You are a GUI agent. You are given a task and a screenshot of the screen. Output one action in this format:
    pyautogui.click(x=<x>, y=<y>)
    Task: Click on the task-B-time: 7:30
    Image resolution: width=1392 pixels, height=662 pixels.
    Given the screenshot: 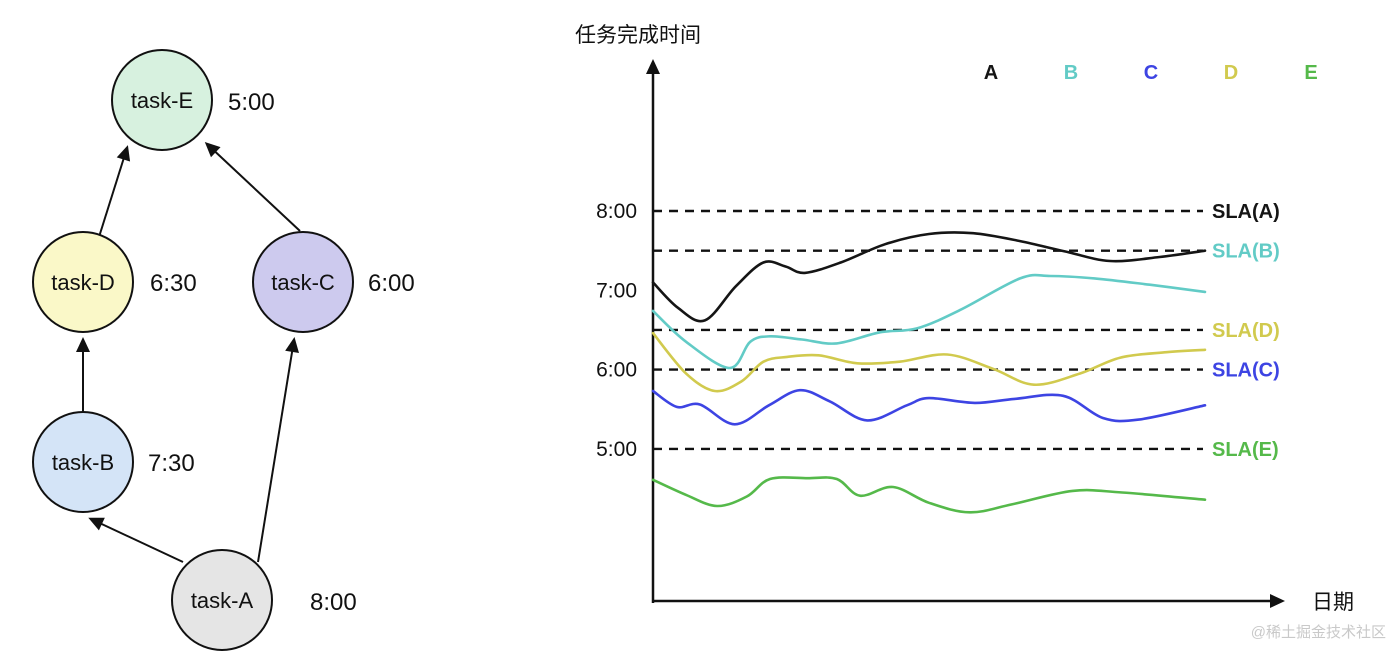 What is the action you would take?
    pyautogui.click(x=171, y=463)
    